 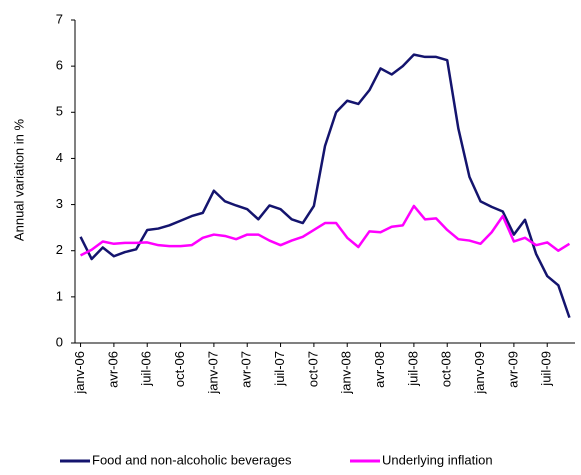 What do you see at coordinates (59, 249) in the screenshot?
I see `y-tick-label: 2` at bounding box center [59, 249].